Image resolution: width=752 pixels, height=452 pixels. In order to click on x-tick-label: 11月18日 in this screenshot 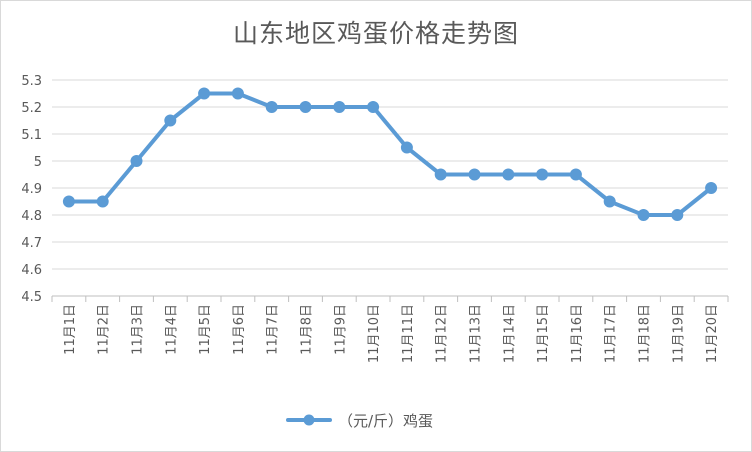, I will do `click(645, 333)`.